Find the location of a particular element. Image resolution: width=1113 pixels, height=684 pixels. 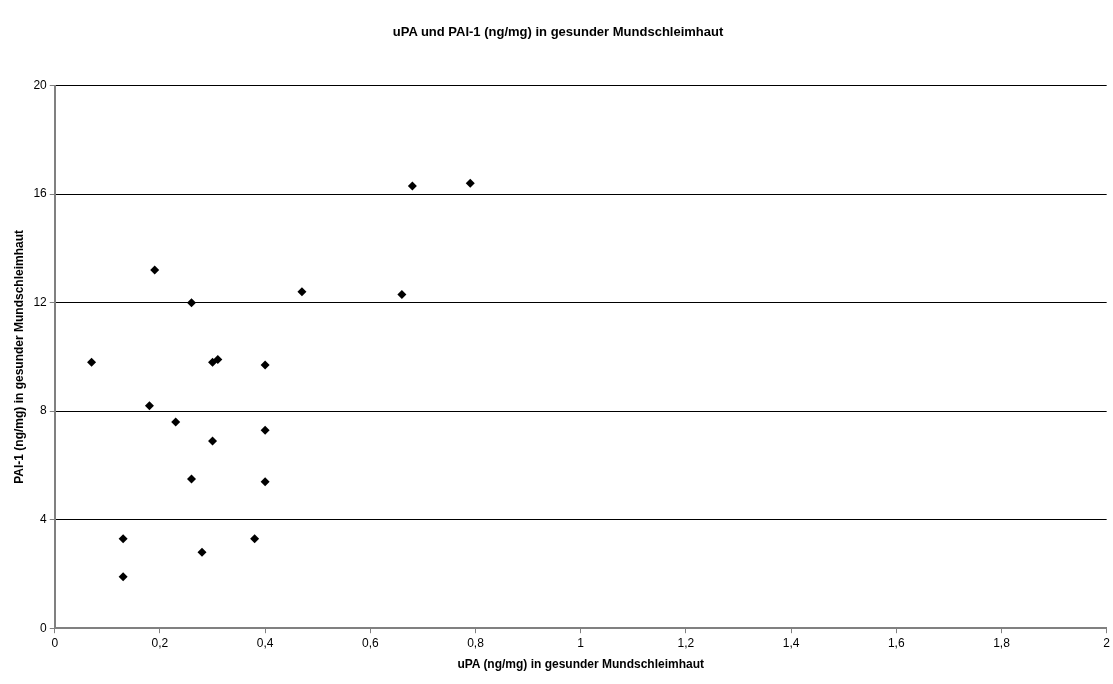

x-tick-label: 0,4 is located at coordinates (265, 642).